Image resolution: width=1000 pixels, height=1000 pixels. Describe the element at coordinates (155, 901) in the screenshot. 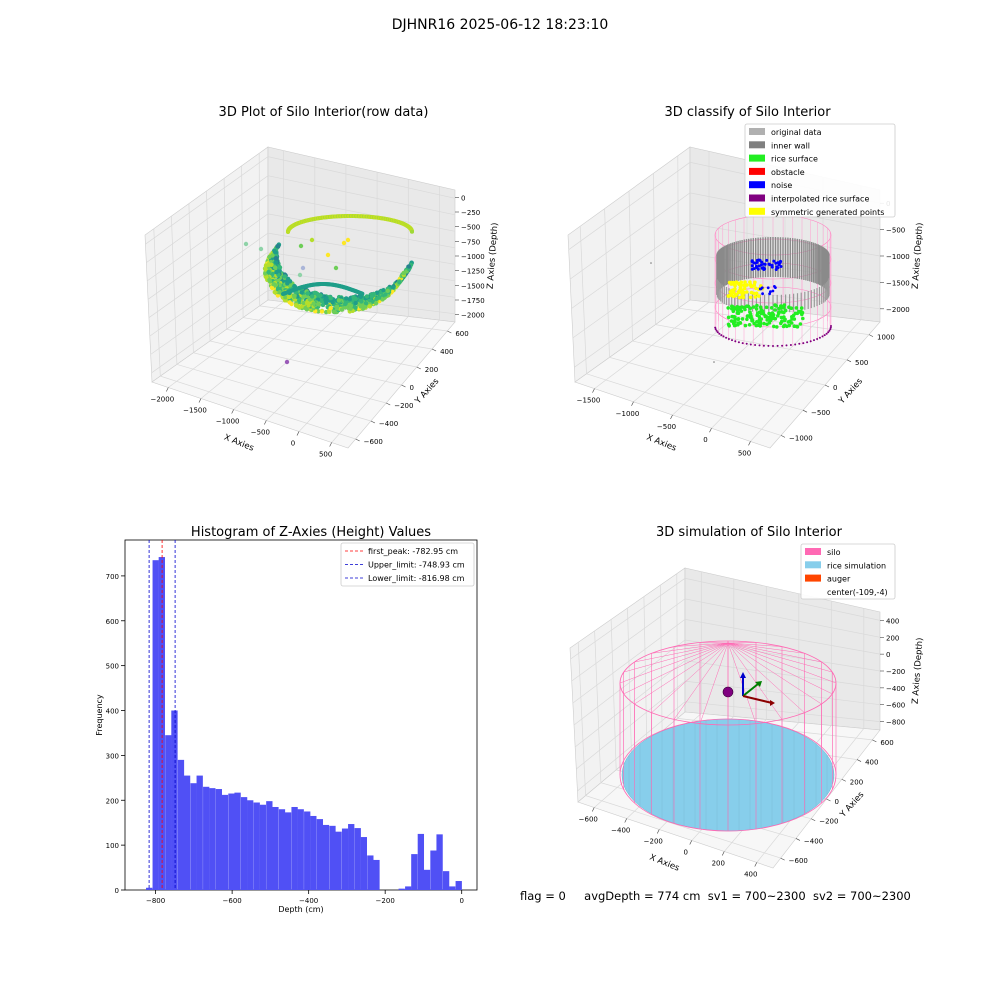

I see `x-tick-label: −800` at that location.